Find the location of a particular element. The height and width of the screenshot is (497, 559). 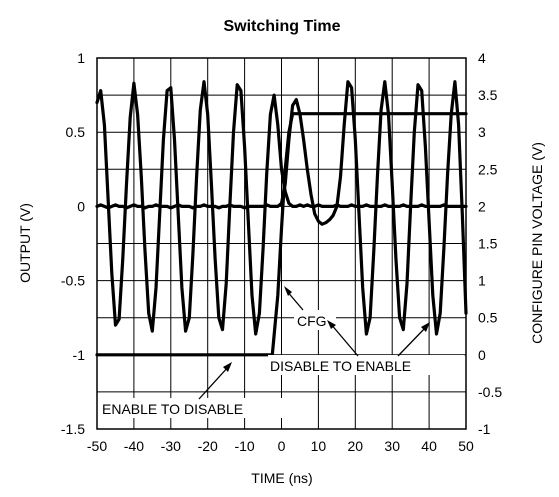

x-tick-label: -50 is located at coordinates (97, 446).